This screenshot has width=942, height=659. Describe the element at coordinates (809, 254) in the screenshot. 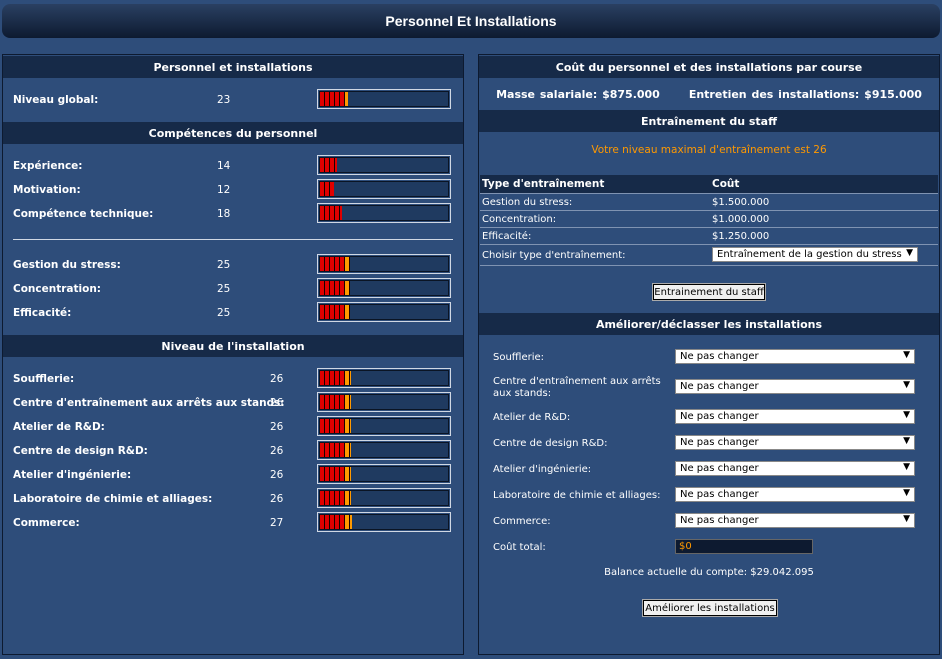

I see `training-type-select-value: Entraînement de la gestion du stress` at that location.